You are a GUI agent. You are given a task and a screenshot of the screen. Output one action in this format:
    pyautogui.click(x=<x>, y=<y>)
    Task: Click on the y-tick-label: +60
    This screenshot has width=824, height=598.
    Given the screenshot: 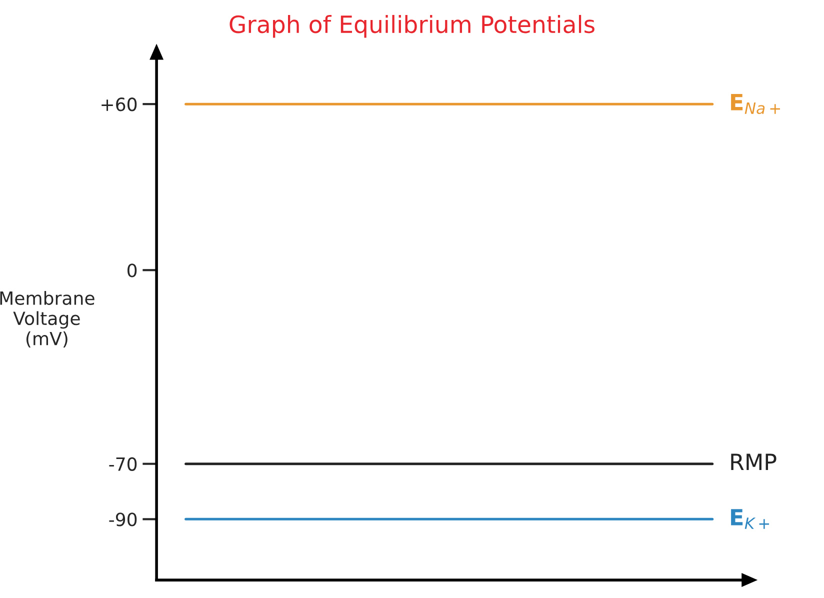 What is the action you would take?
    pyautogui.click(x=119, y=105)
    